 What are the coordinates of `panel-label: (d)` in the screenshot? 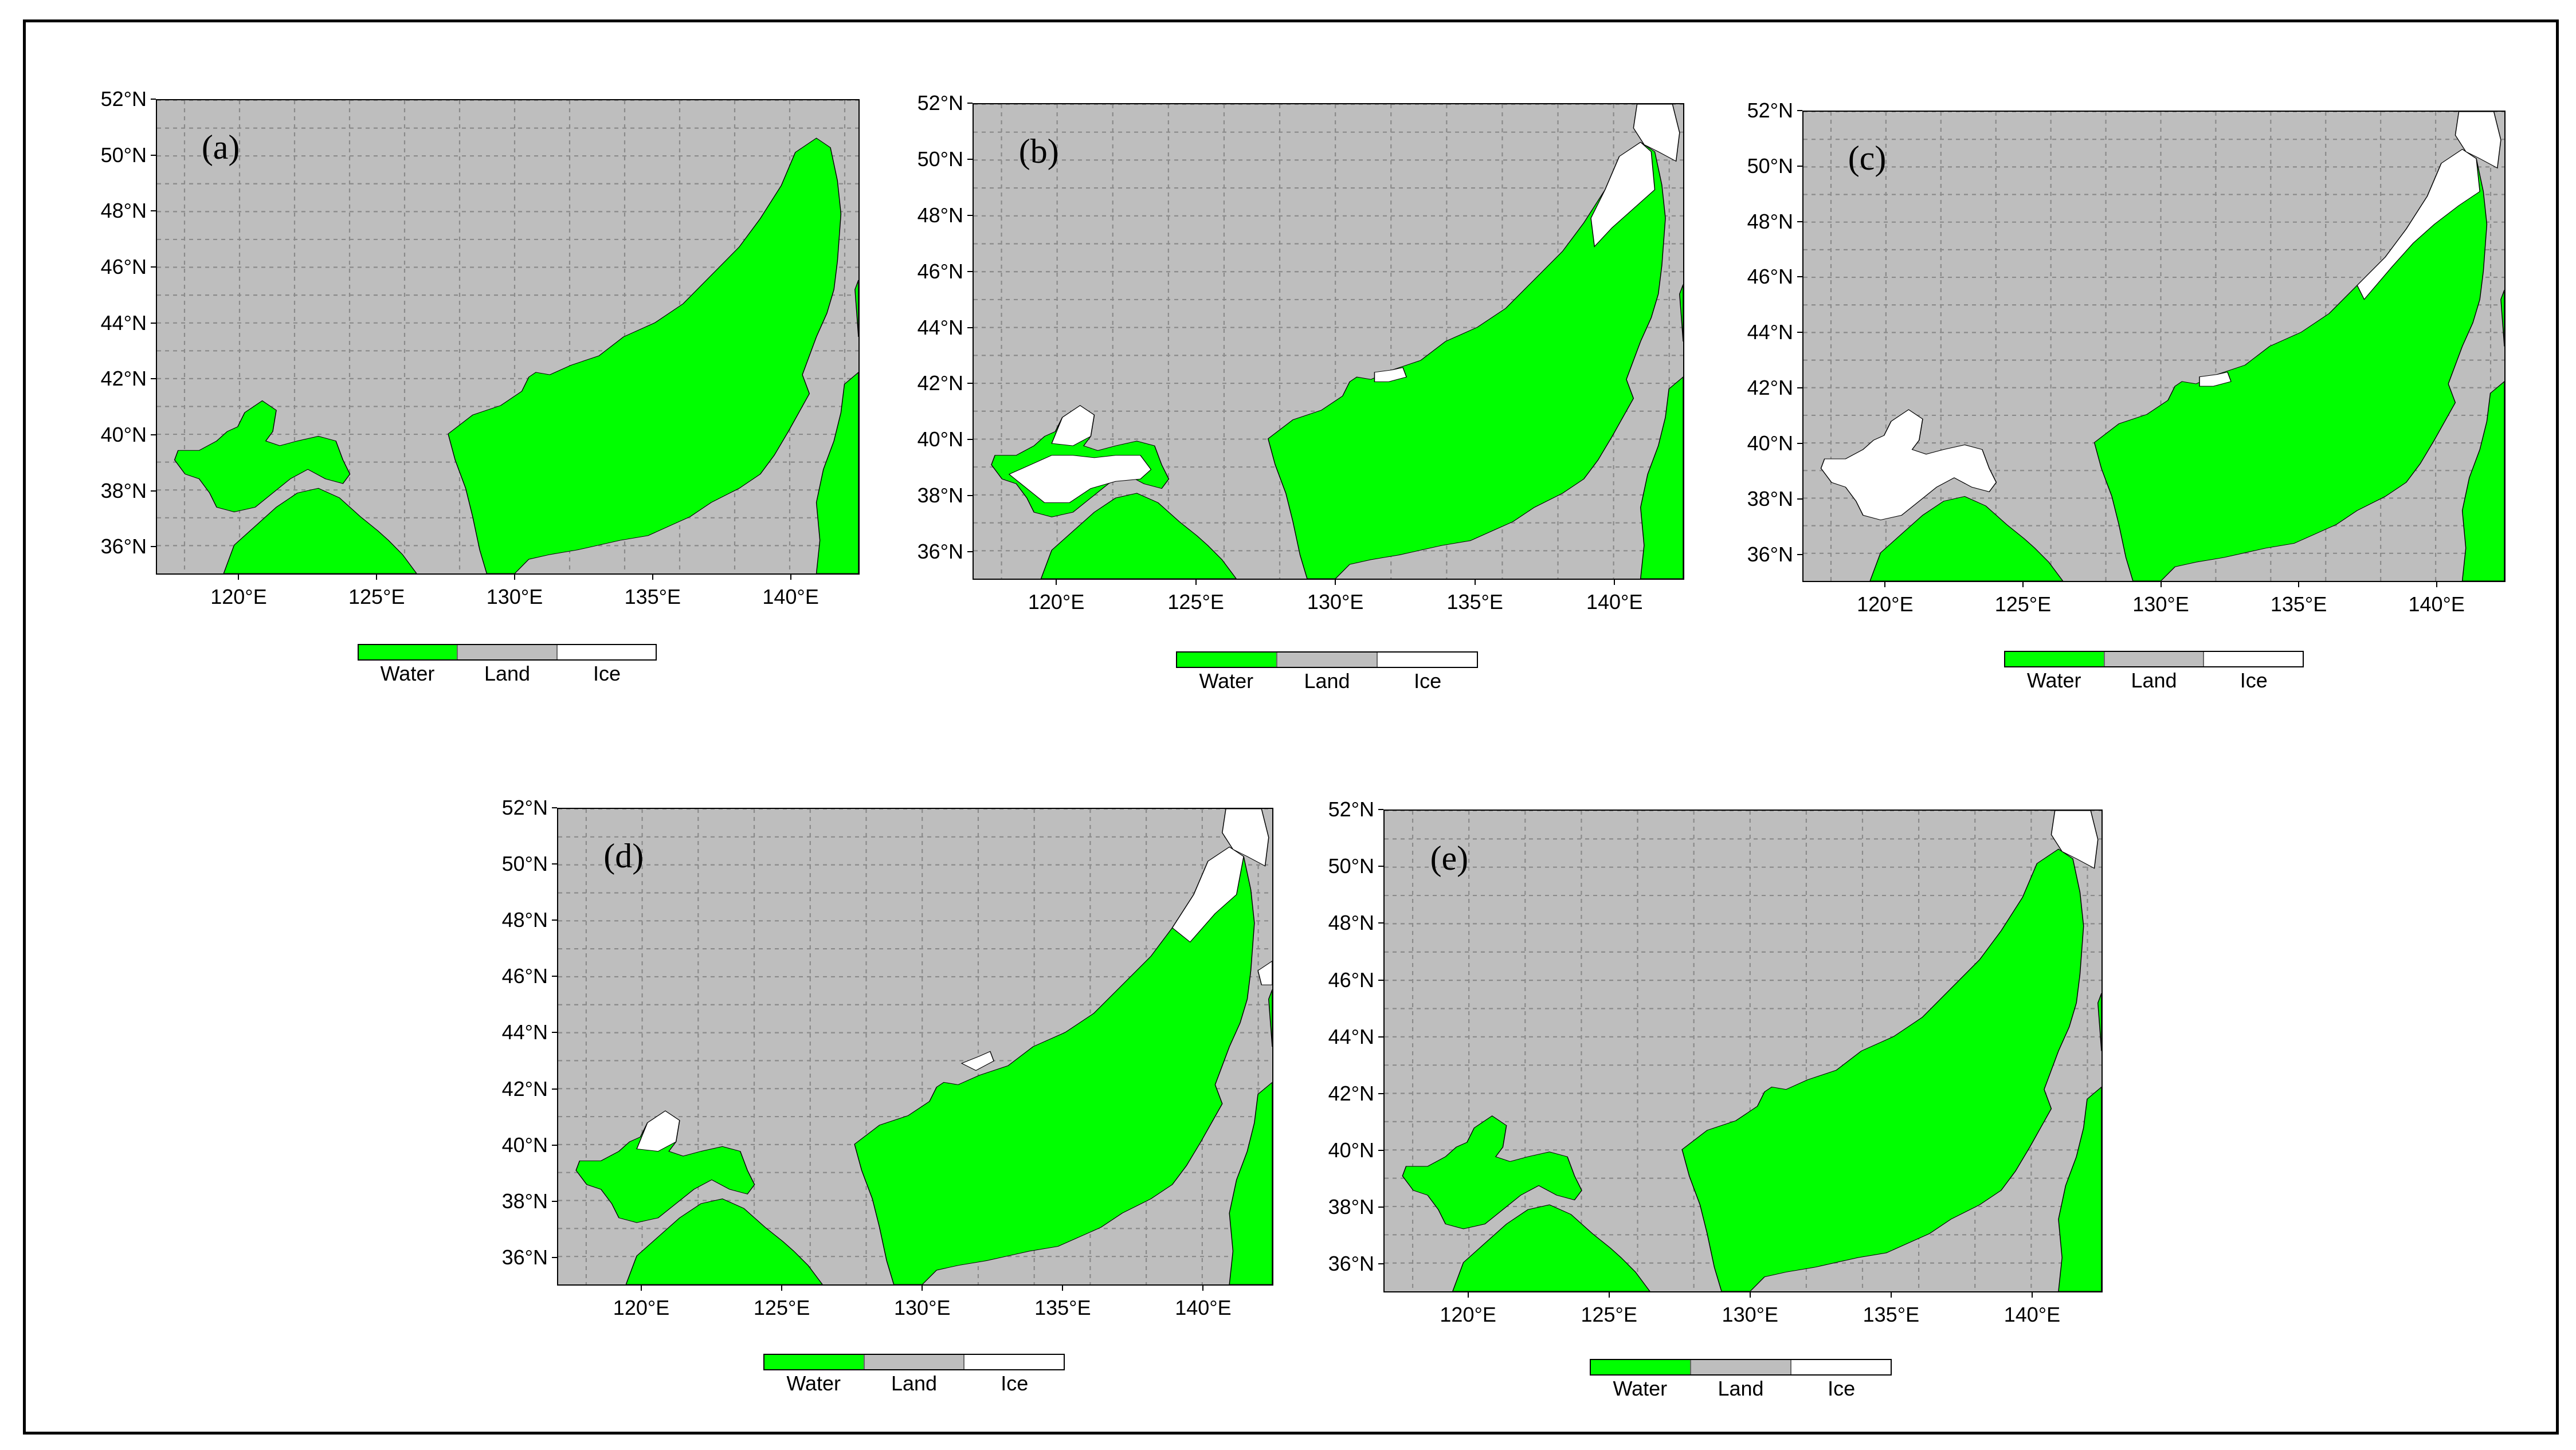 It's located at (623, 856).